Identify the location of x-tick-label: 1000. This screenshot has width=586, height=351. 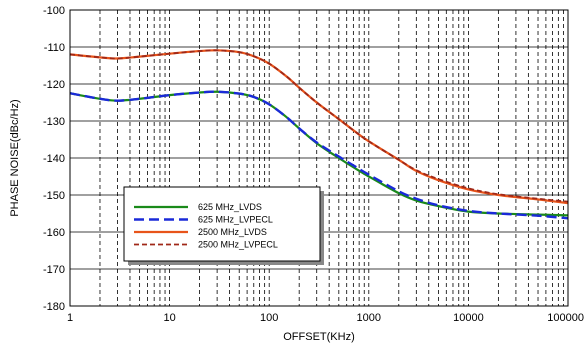
(369, 318).